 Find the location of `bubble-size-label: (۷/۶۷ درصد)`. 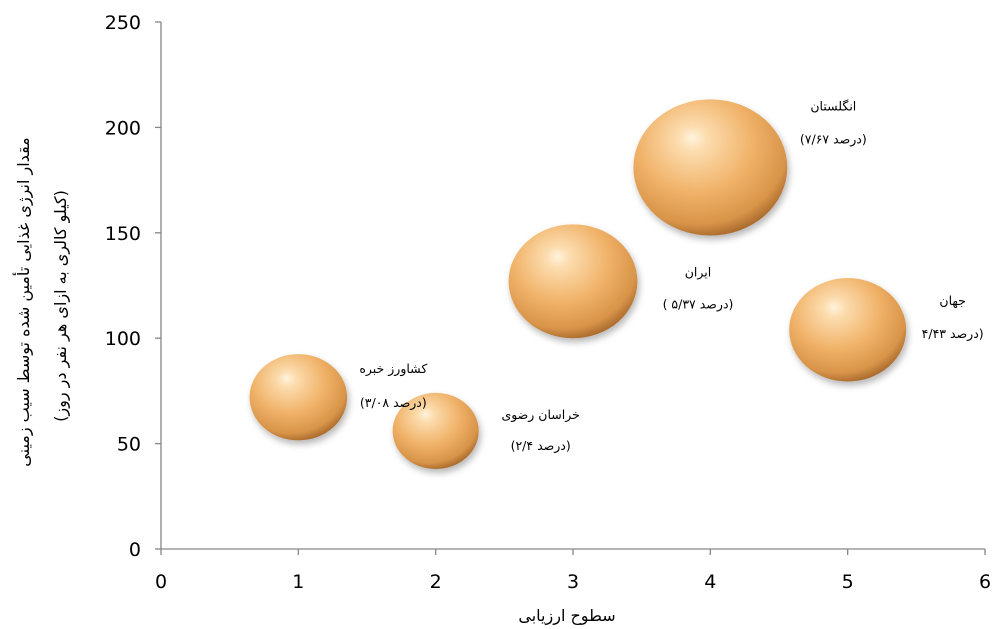

bubble-size-label: (۷/۶۷ درصد) is located at coordinates (833, 139).